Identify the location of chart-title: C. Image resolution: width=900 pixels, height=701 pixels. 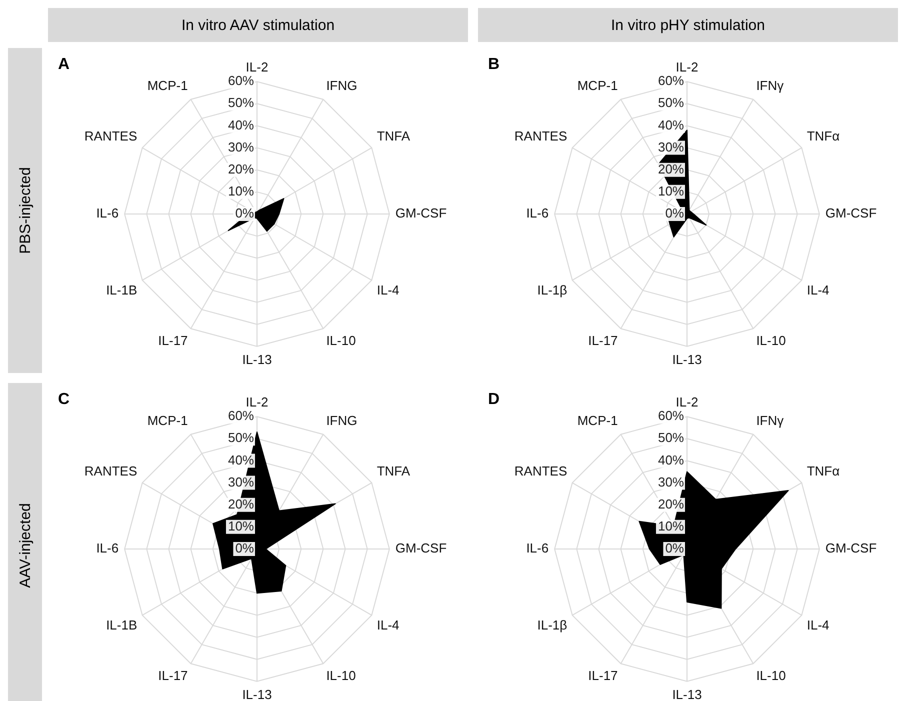
(64, 400).